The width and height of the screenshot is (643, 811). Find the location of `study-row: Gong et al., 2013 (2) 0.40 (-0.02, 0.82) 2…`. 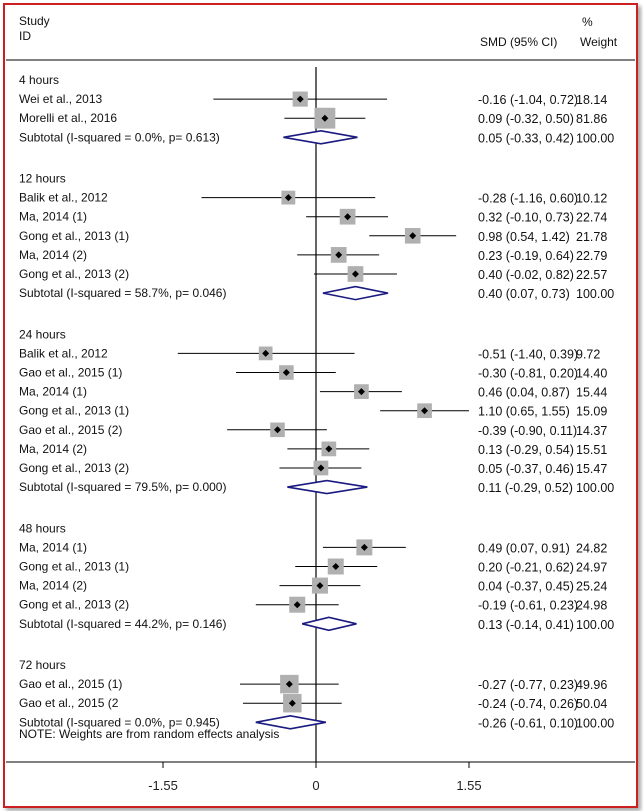

study-row: Gong et al., 2013 (2) 0.40 (-0.02, 0.82) 2… is located at coordinates (313, 274).